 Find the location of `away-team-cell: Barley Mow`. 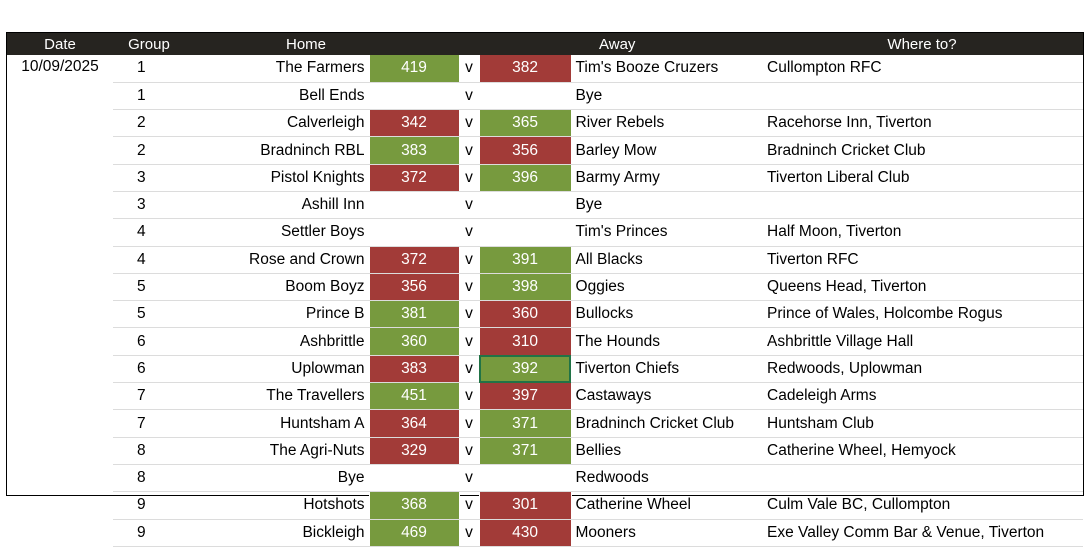

away-team-cell: Barley Mow is located at coordinates (666, 150).